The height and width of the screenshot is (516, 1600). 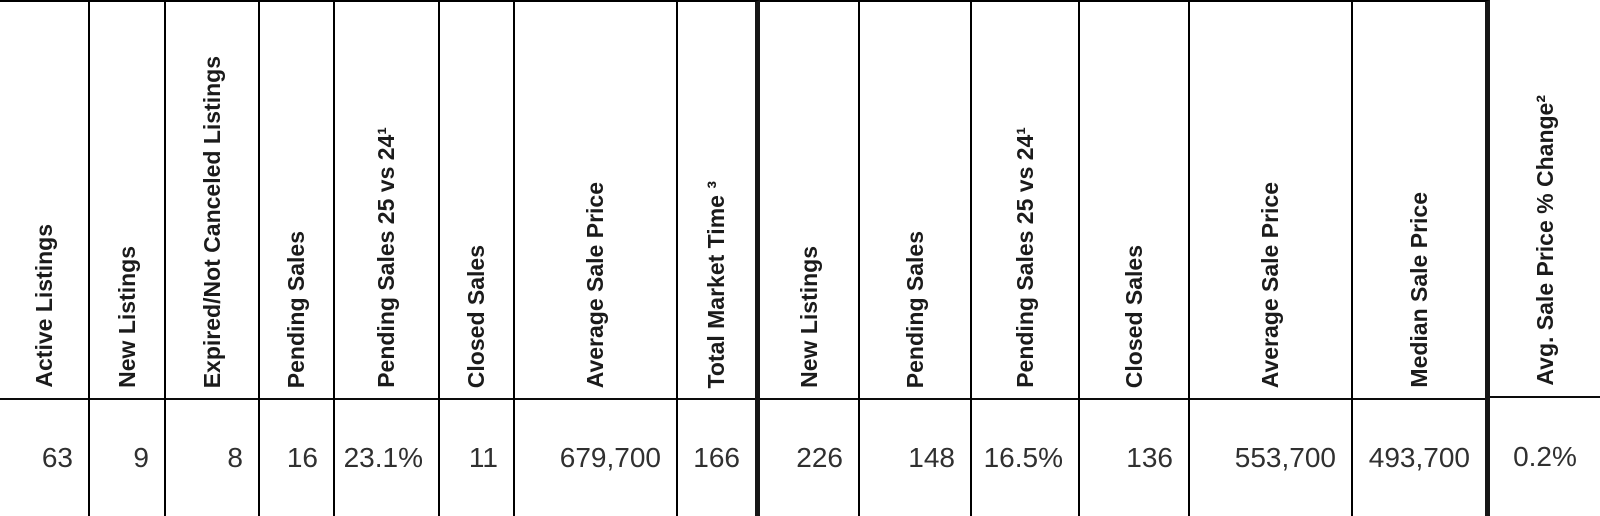 What do you see at coordinates (1285, 457) in the screenshot?
I see `value-average-sale-price-2: 553,700` at bounding box center [1285, 457].